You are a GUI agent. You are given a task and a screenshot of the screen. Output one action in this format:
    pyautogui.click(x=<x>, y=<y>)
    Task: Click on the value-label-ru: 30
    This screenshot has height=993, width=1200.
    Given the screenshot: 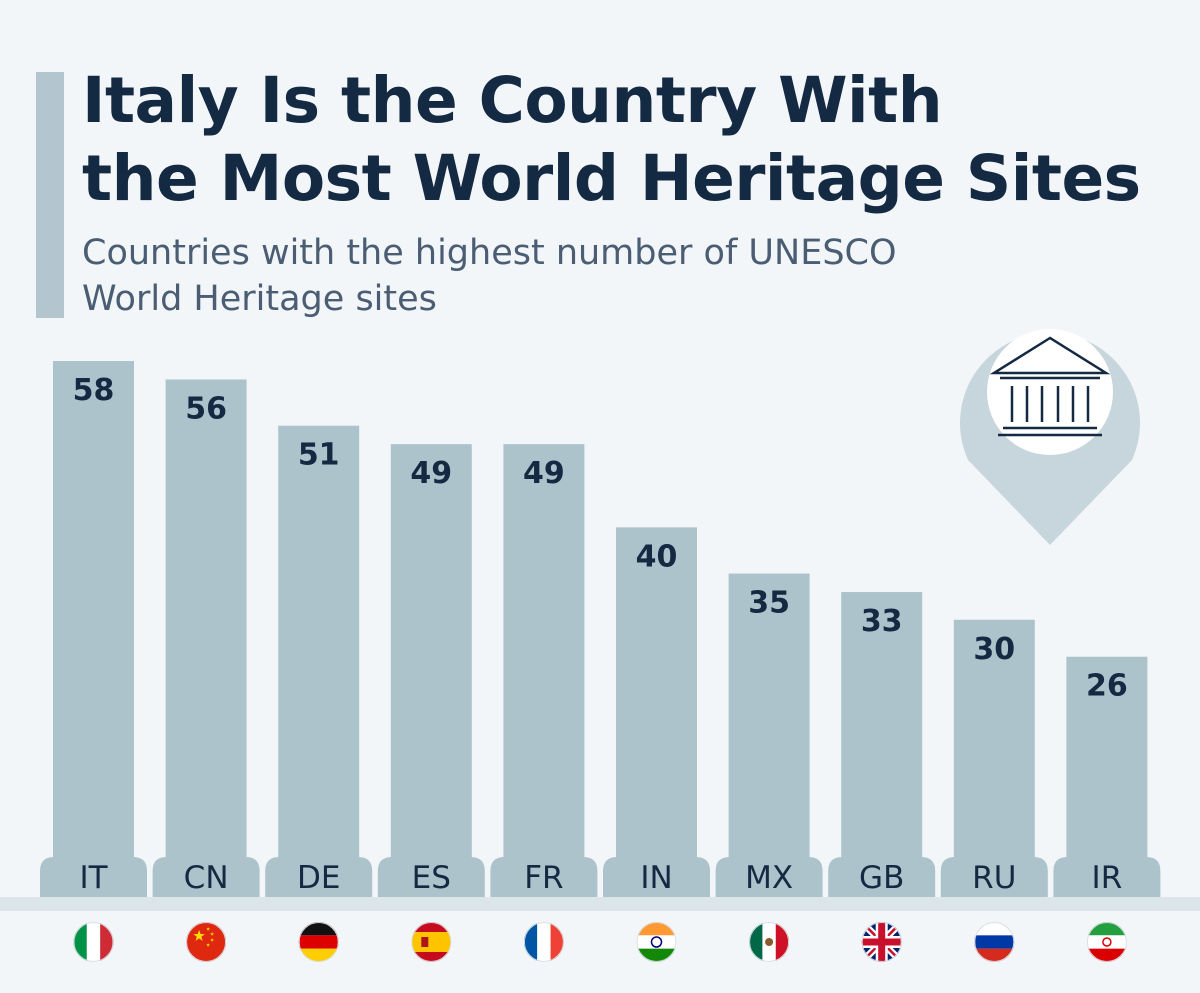 What is the action you would take?
    pyautogui.click(x=994, y=649)
    